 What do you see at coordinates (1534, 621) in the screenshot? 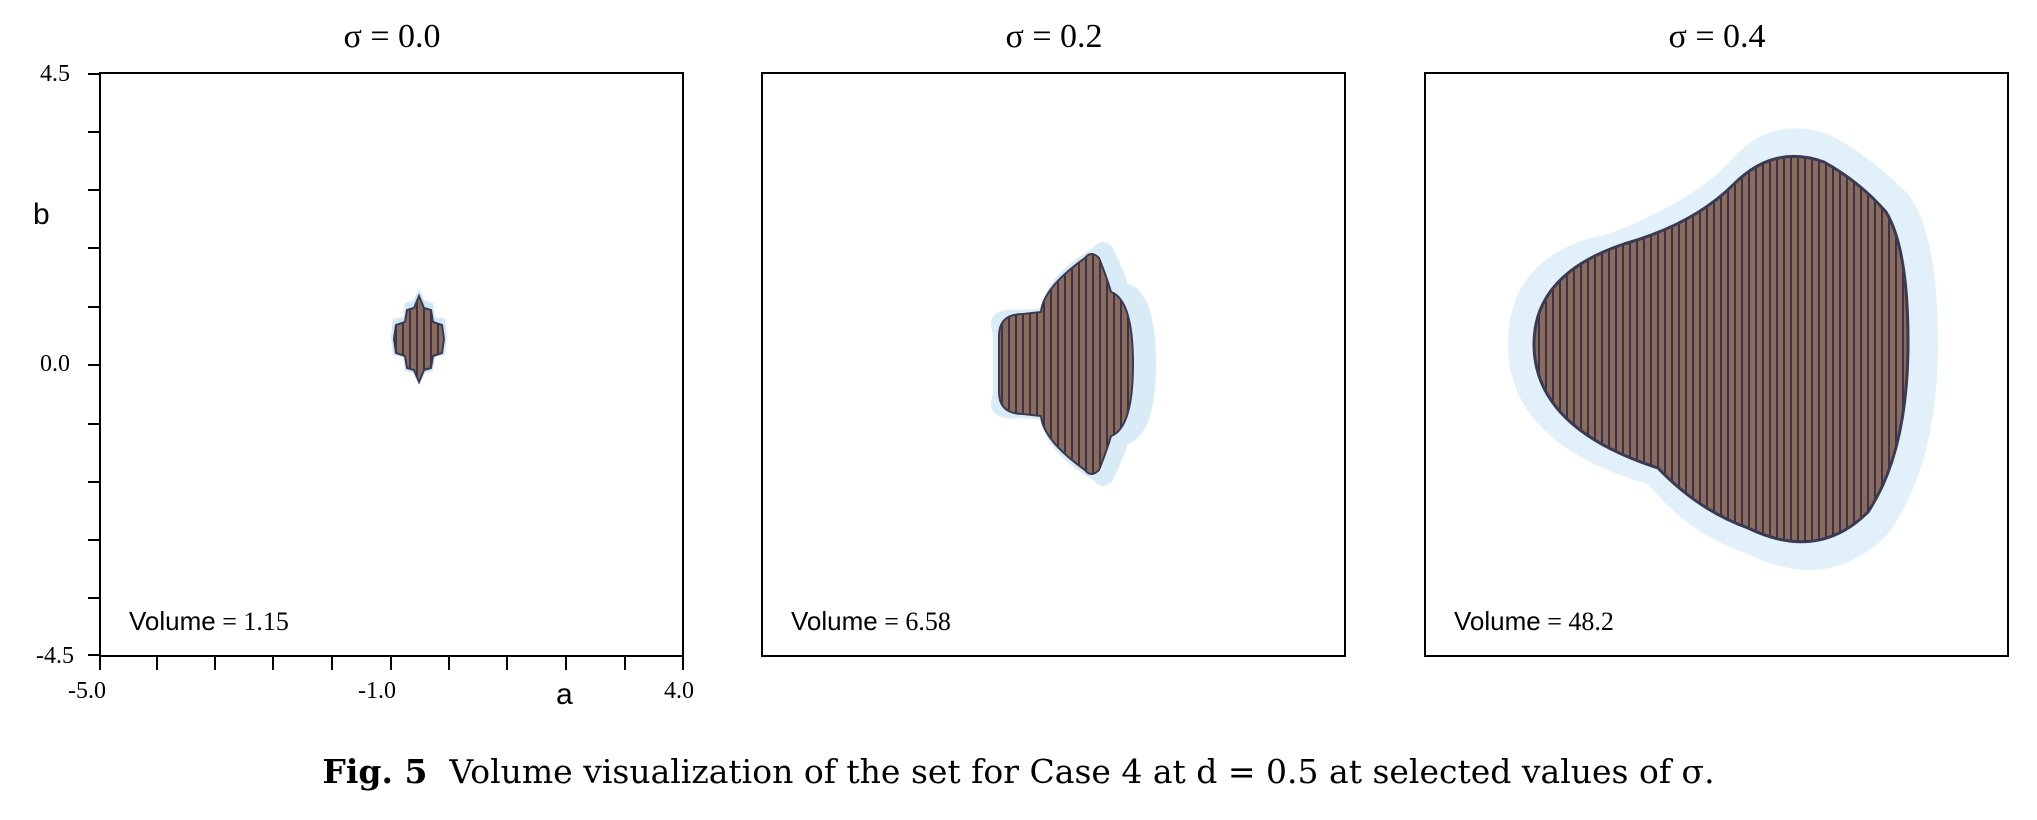
I see `volume-annotation-3: Volume = 48.2` at bounding box center [1534, 621].